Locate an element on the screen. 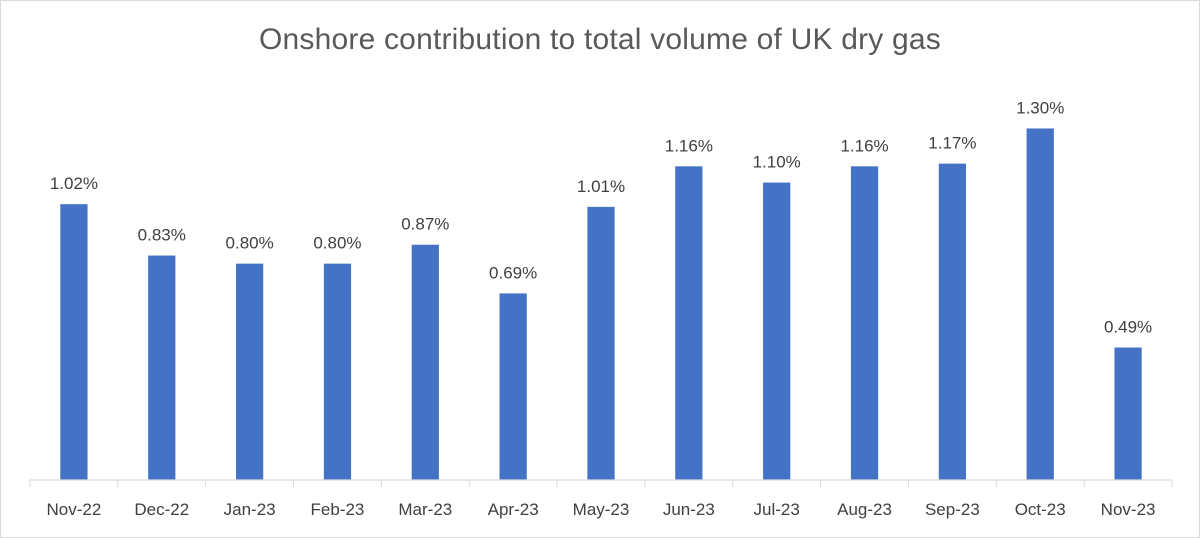 The height and width of the screenshot is (538, 1200). x-tick-label-aug-23: Aug-23 is located at coordinates (864, 509).